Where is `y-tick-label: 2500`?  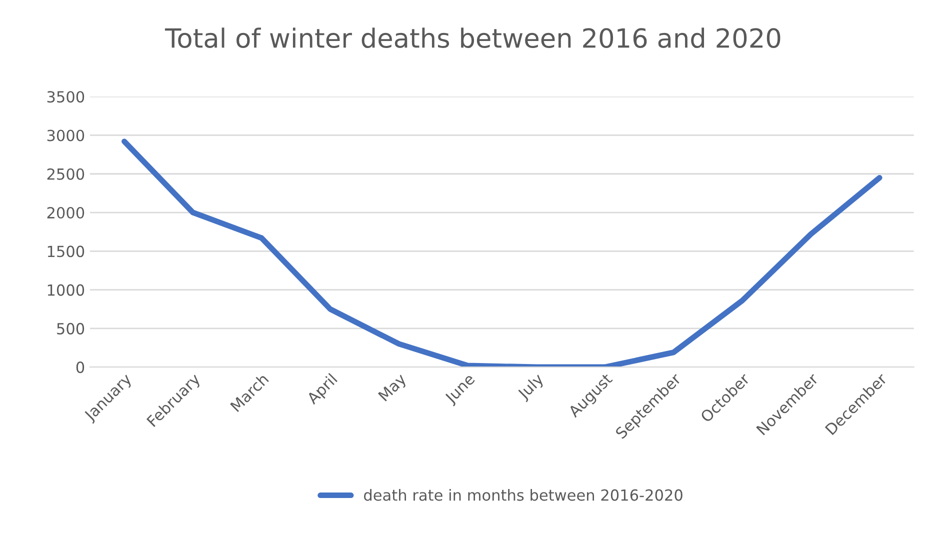
y-tick-label: 2500 is located at coordinates (65, 174).